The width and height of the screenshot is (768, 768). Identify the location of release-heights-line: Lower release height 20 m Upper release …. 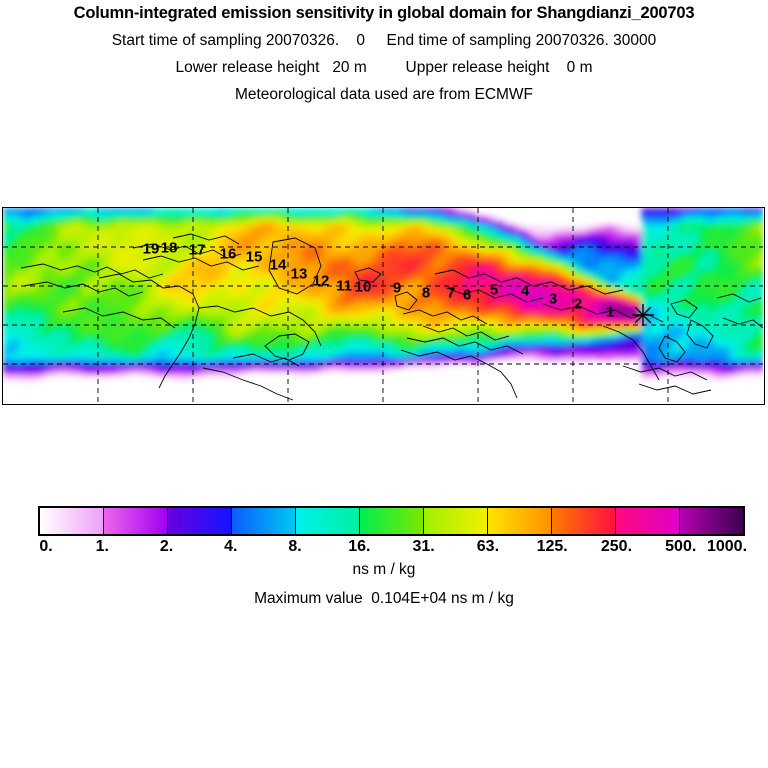
(384, 67).